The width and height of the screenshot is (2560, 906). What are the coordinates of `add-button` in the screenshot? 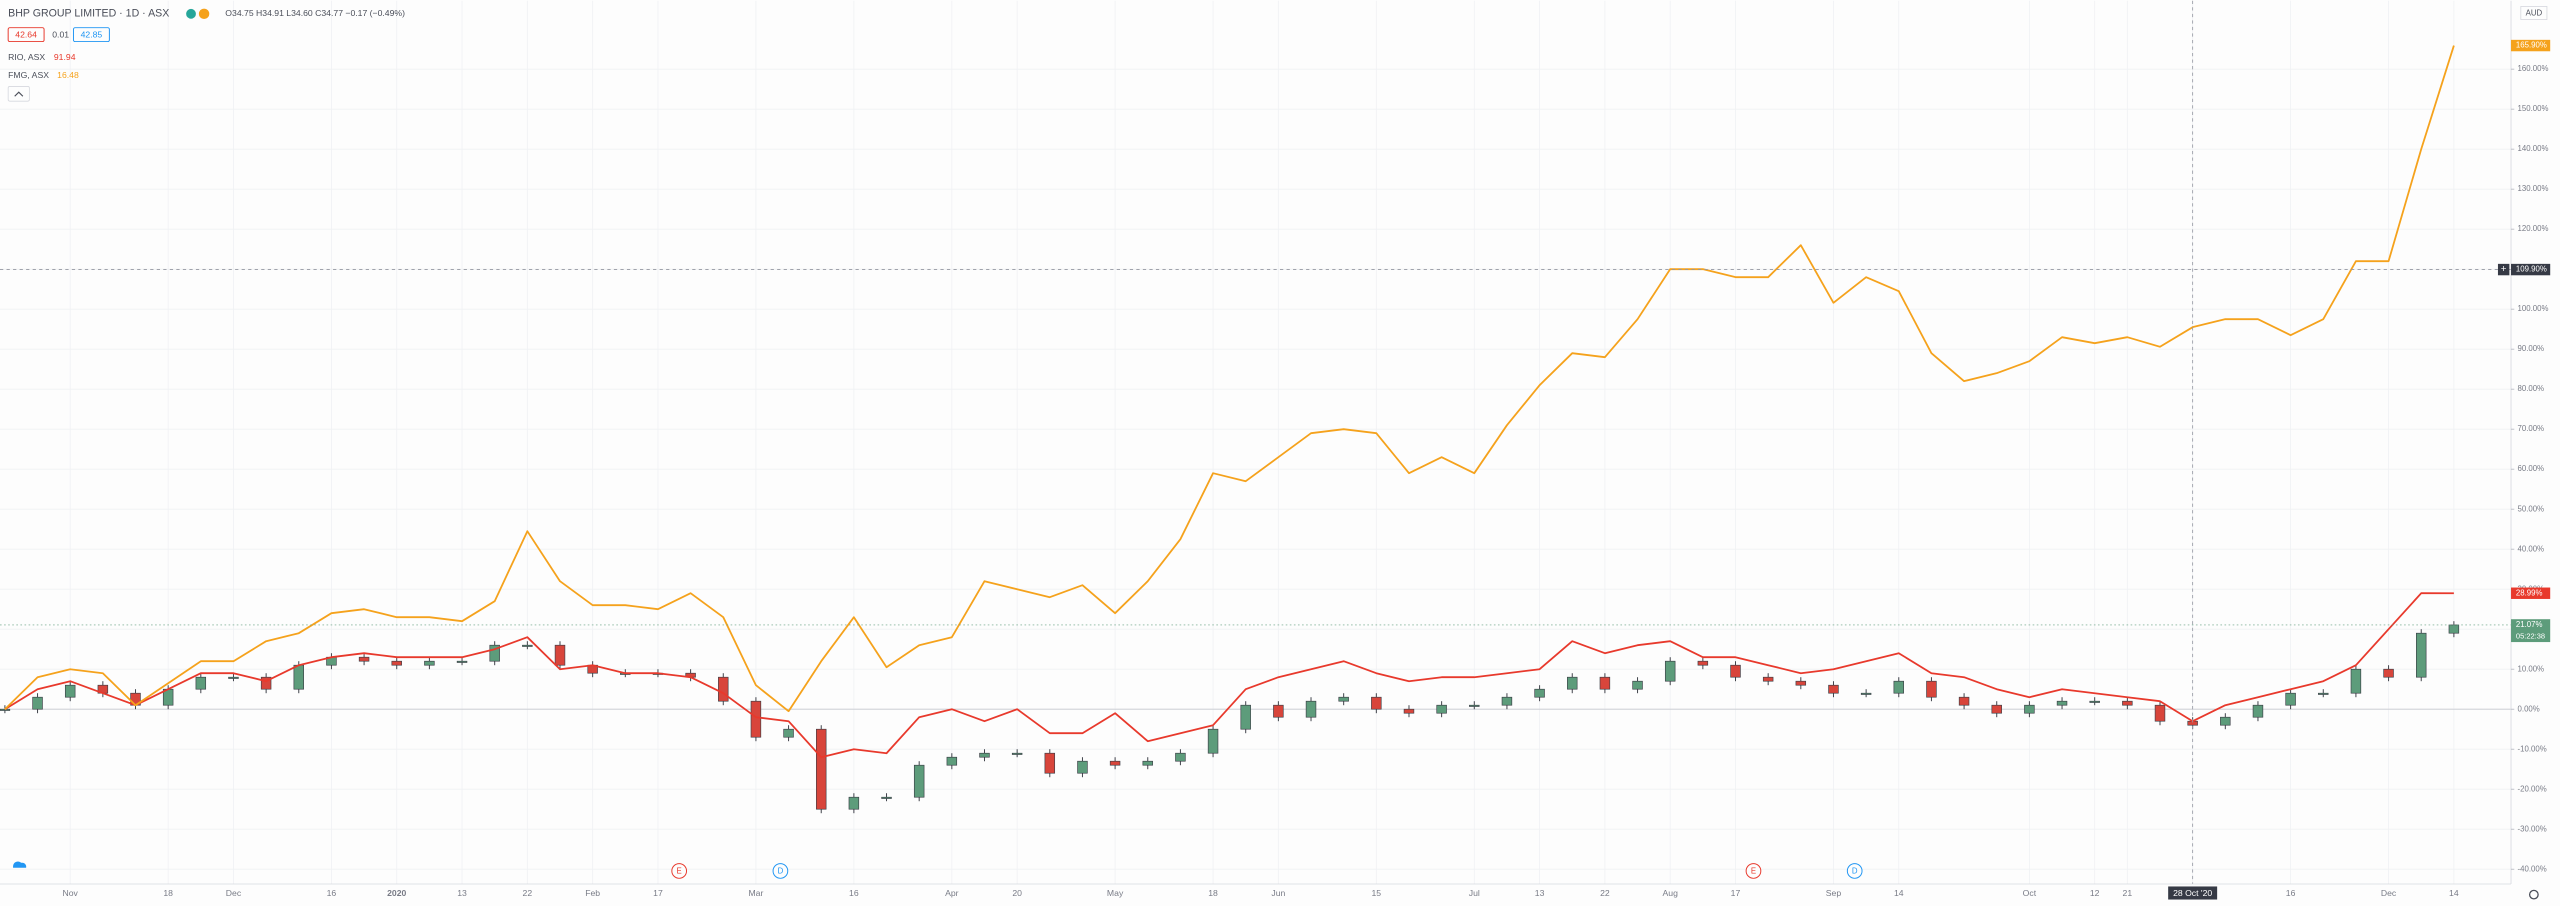 It's located at (2503, 269).